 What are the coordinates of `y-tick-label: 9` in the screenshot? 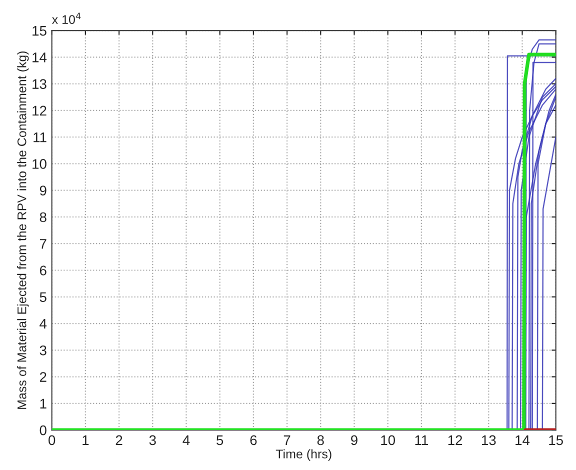 It's located at (43, 191).